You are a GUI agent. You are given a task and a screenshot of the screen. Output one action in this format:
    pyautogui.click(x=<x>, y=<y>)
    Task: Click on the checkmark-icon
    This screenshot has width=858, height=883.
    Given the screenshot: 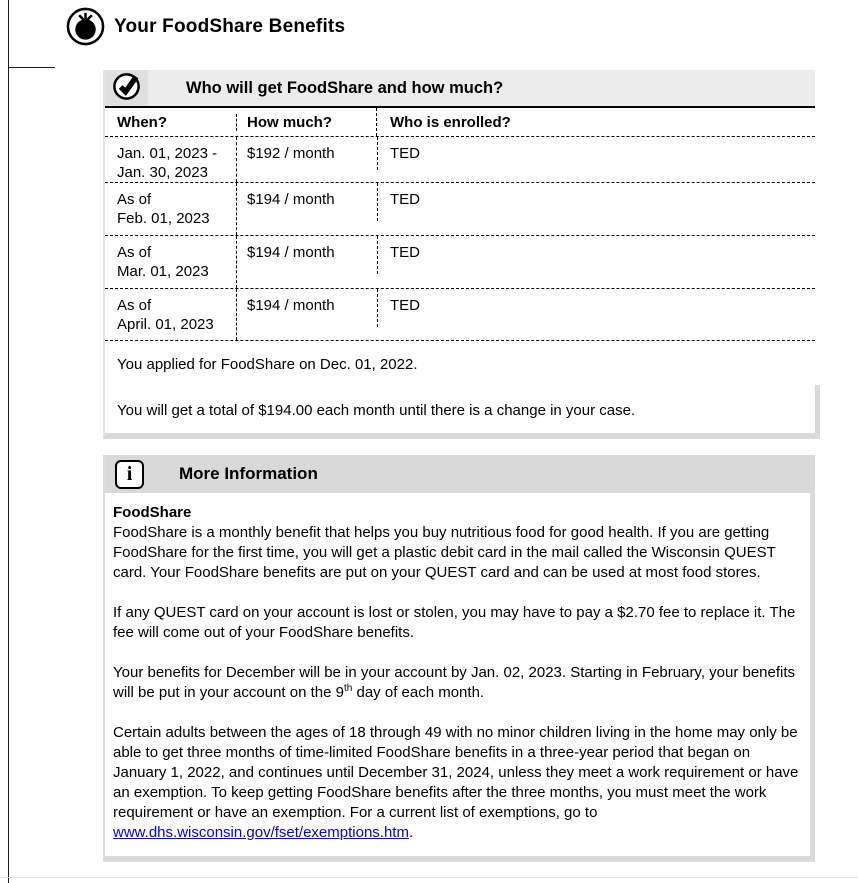 What is the action you would take?
    pyautogui.click(x=126, y=88)
    